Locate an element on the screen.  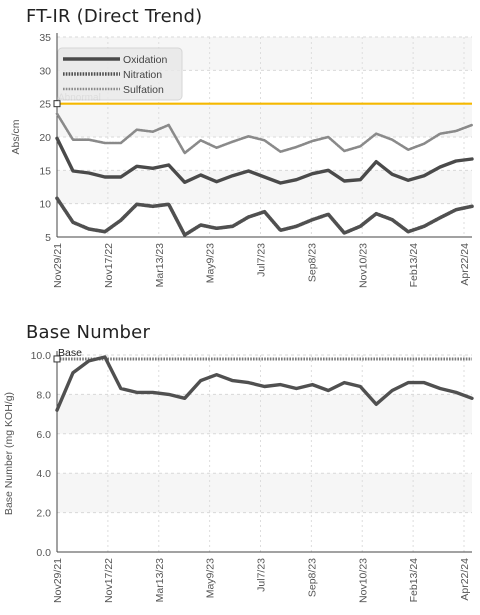
grid-band is located at coordinates (264, 414).